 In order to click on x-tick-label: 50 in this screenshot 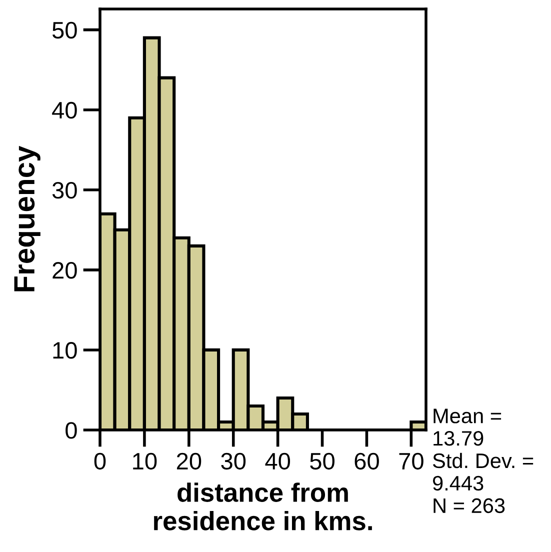, I will do `click(322, 461)`.